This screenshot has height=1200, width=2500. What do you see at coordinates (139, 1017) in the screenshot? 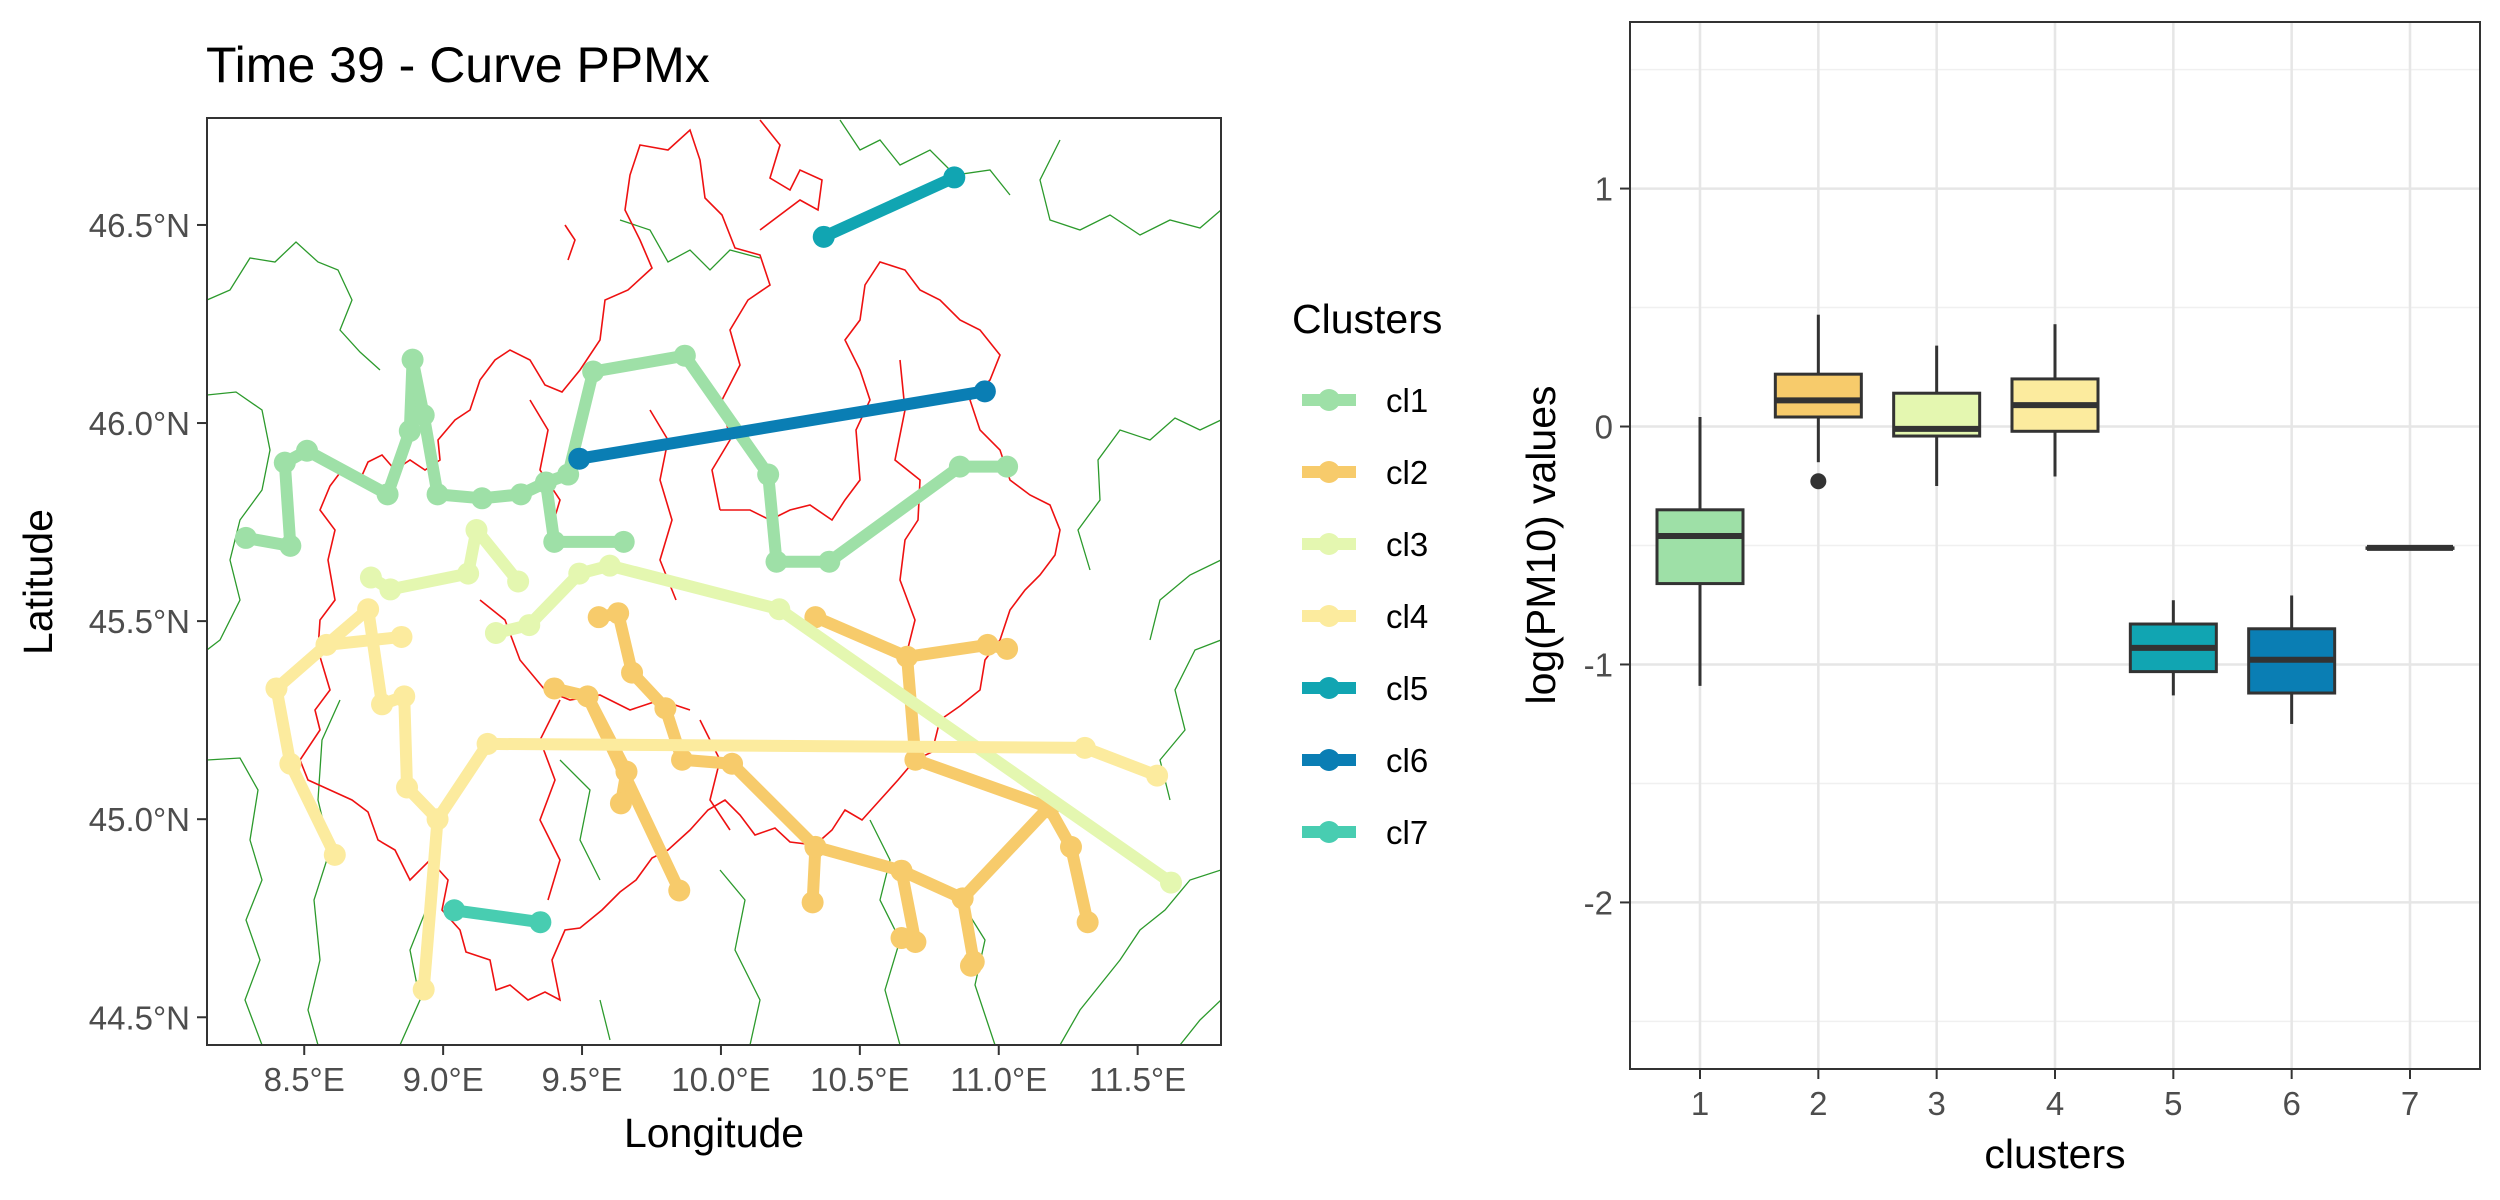
I see `map-y-tick-label: 44.5°N` at bounding box center [139, 1017].